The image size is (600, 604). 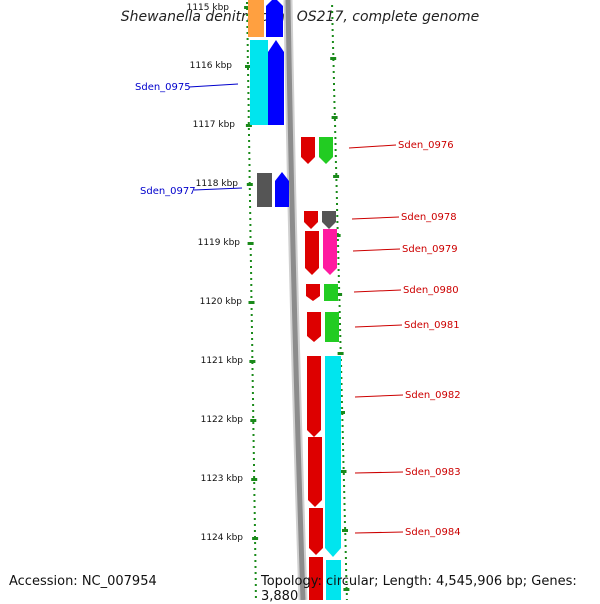 What do you see at coordinates (431, 290) in the screenshot?
I see `gene-label-sden-0980: Sden_0980` at bounding box center [431, 290].